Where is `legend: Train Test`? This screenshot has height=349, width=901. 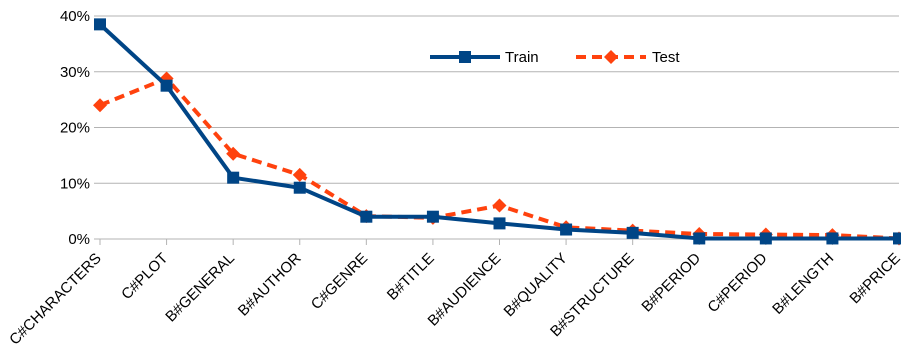 legend: Train Test is located at coordinates (555, 57).